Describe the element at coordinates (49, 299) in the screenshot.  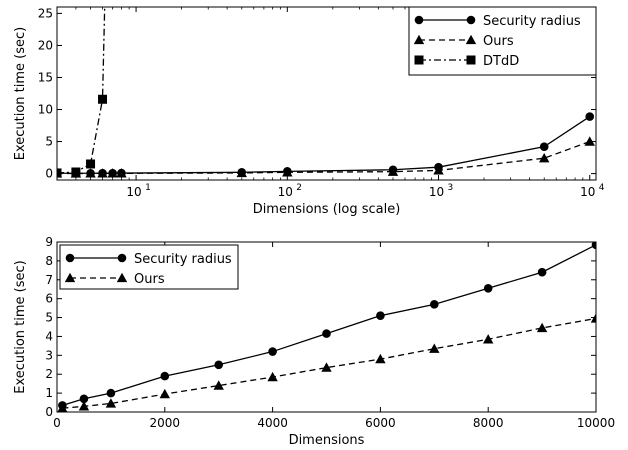
I see `bottom-ytick-label: 6` at that location.